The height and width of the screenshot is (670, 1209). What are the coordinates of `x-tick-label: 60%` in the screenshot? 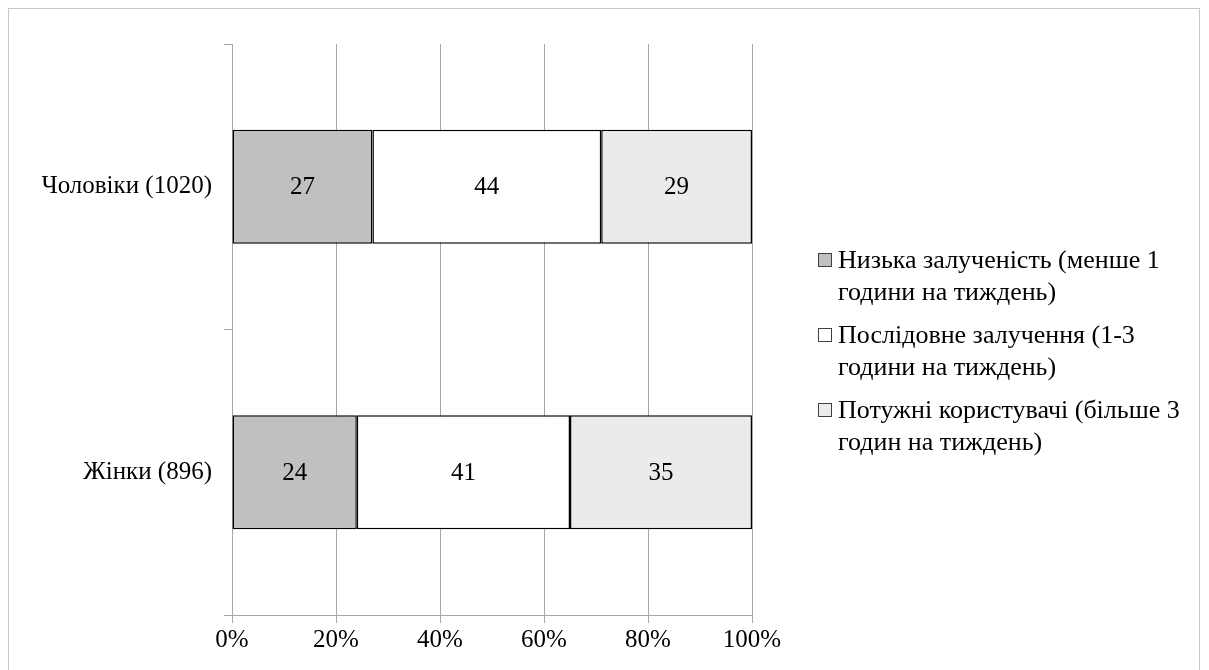 It's located at (544, 638).